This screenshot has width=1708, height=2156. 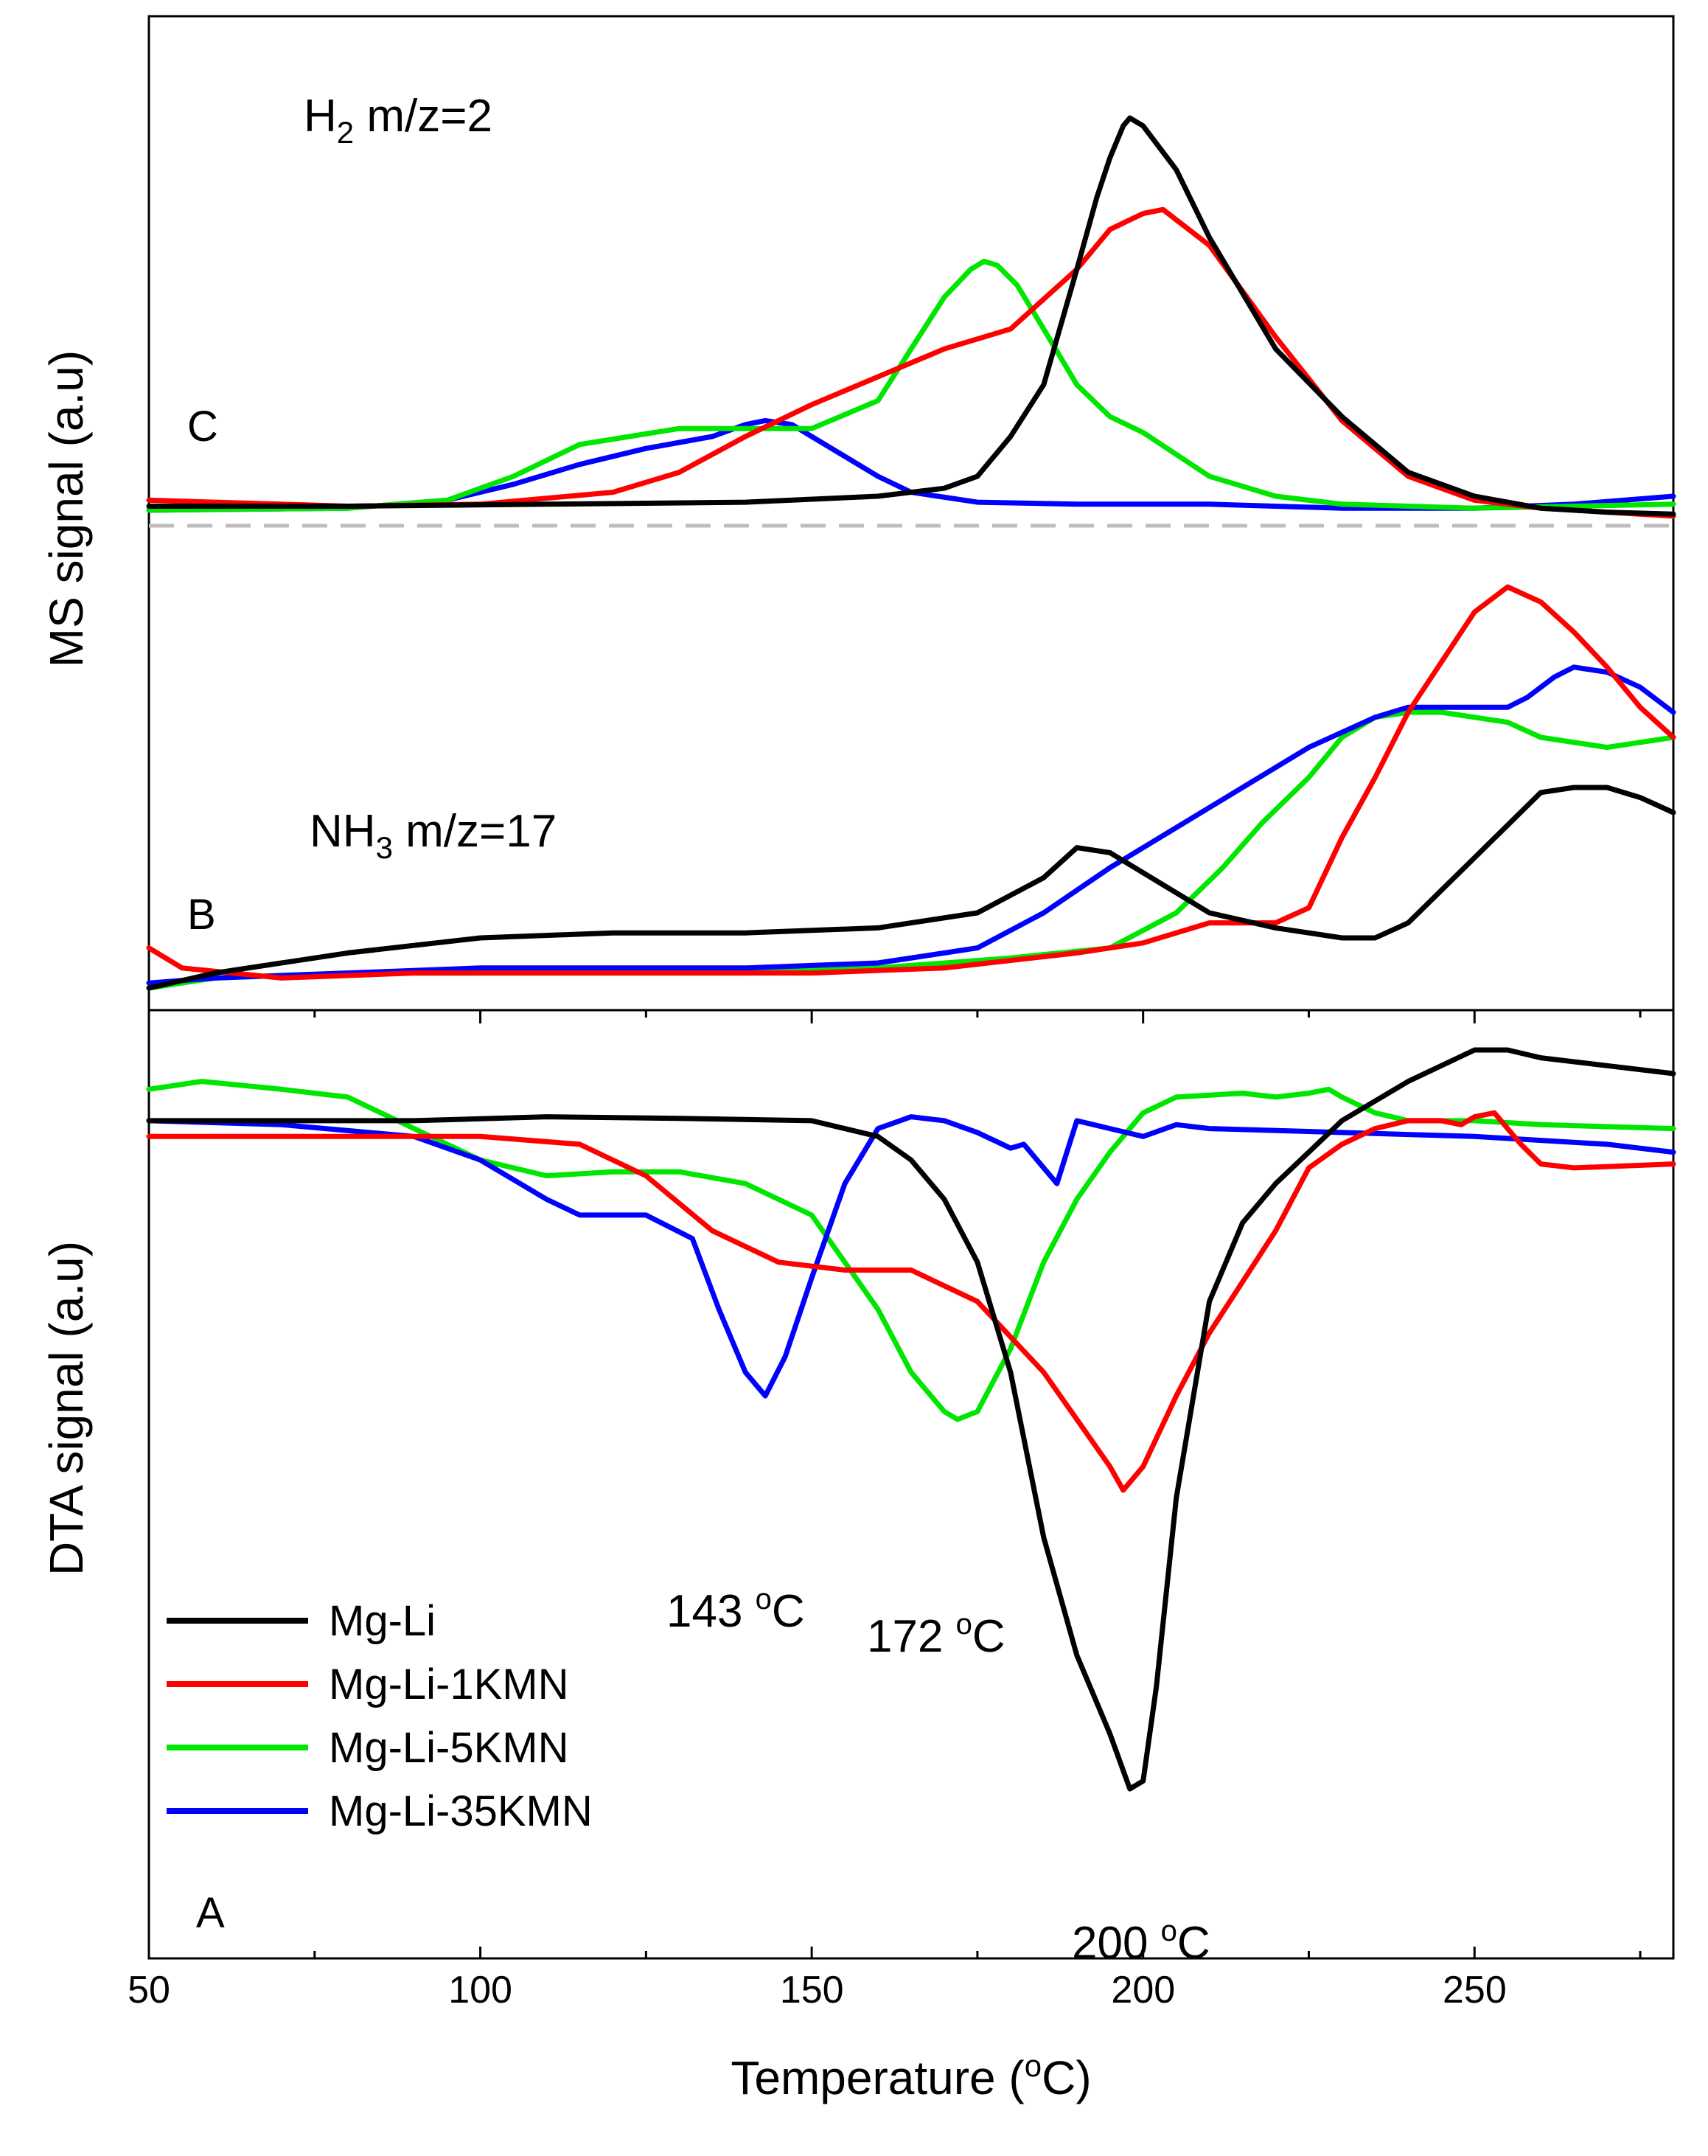 I want to click on peak-value: 200, so click(x=1116, y=1943).